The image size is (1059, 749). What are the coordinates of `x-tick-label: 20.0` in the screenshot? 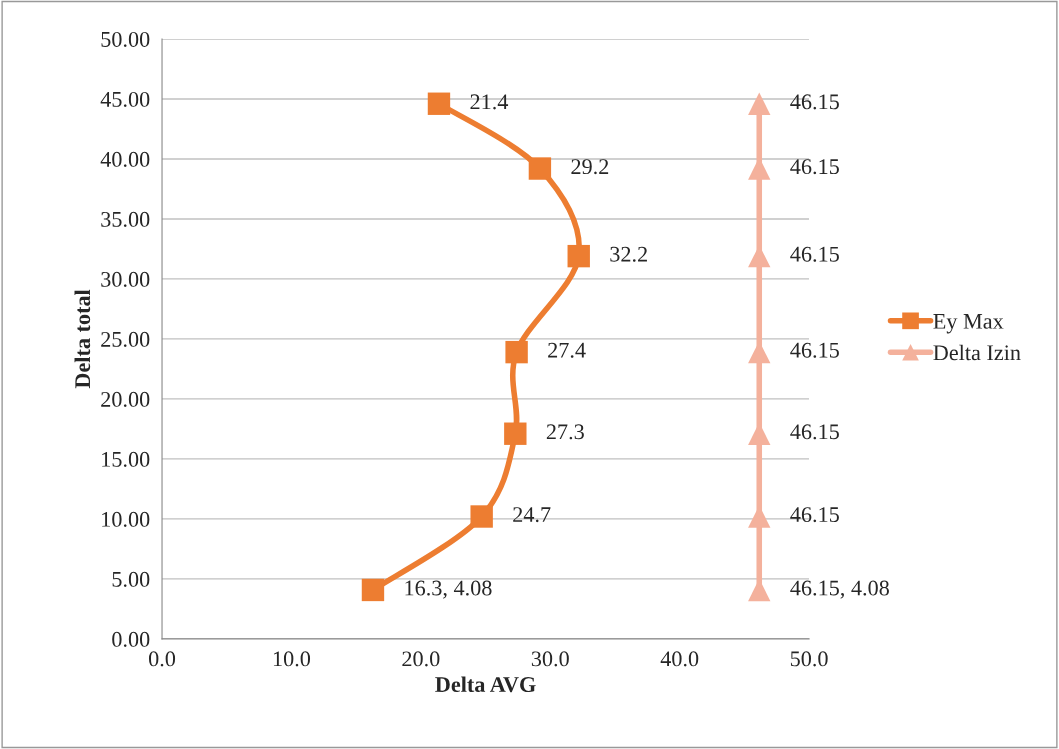 It's located at (421, 659).